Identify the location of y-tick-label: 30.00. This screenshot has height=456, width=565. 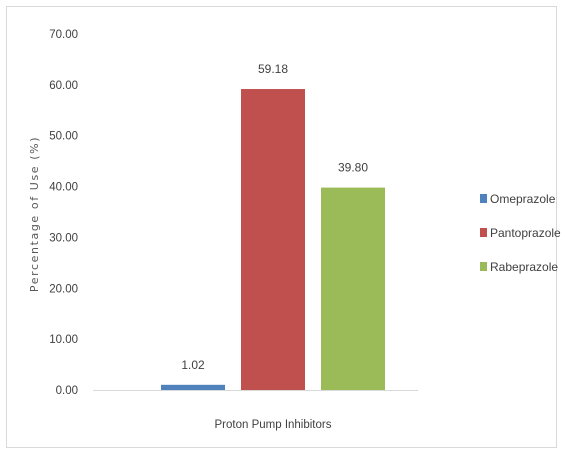
(63, 238).